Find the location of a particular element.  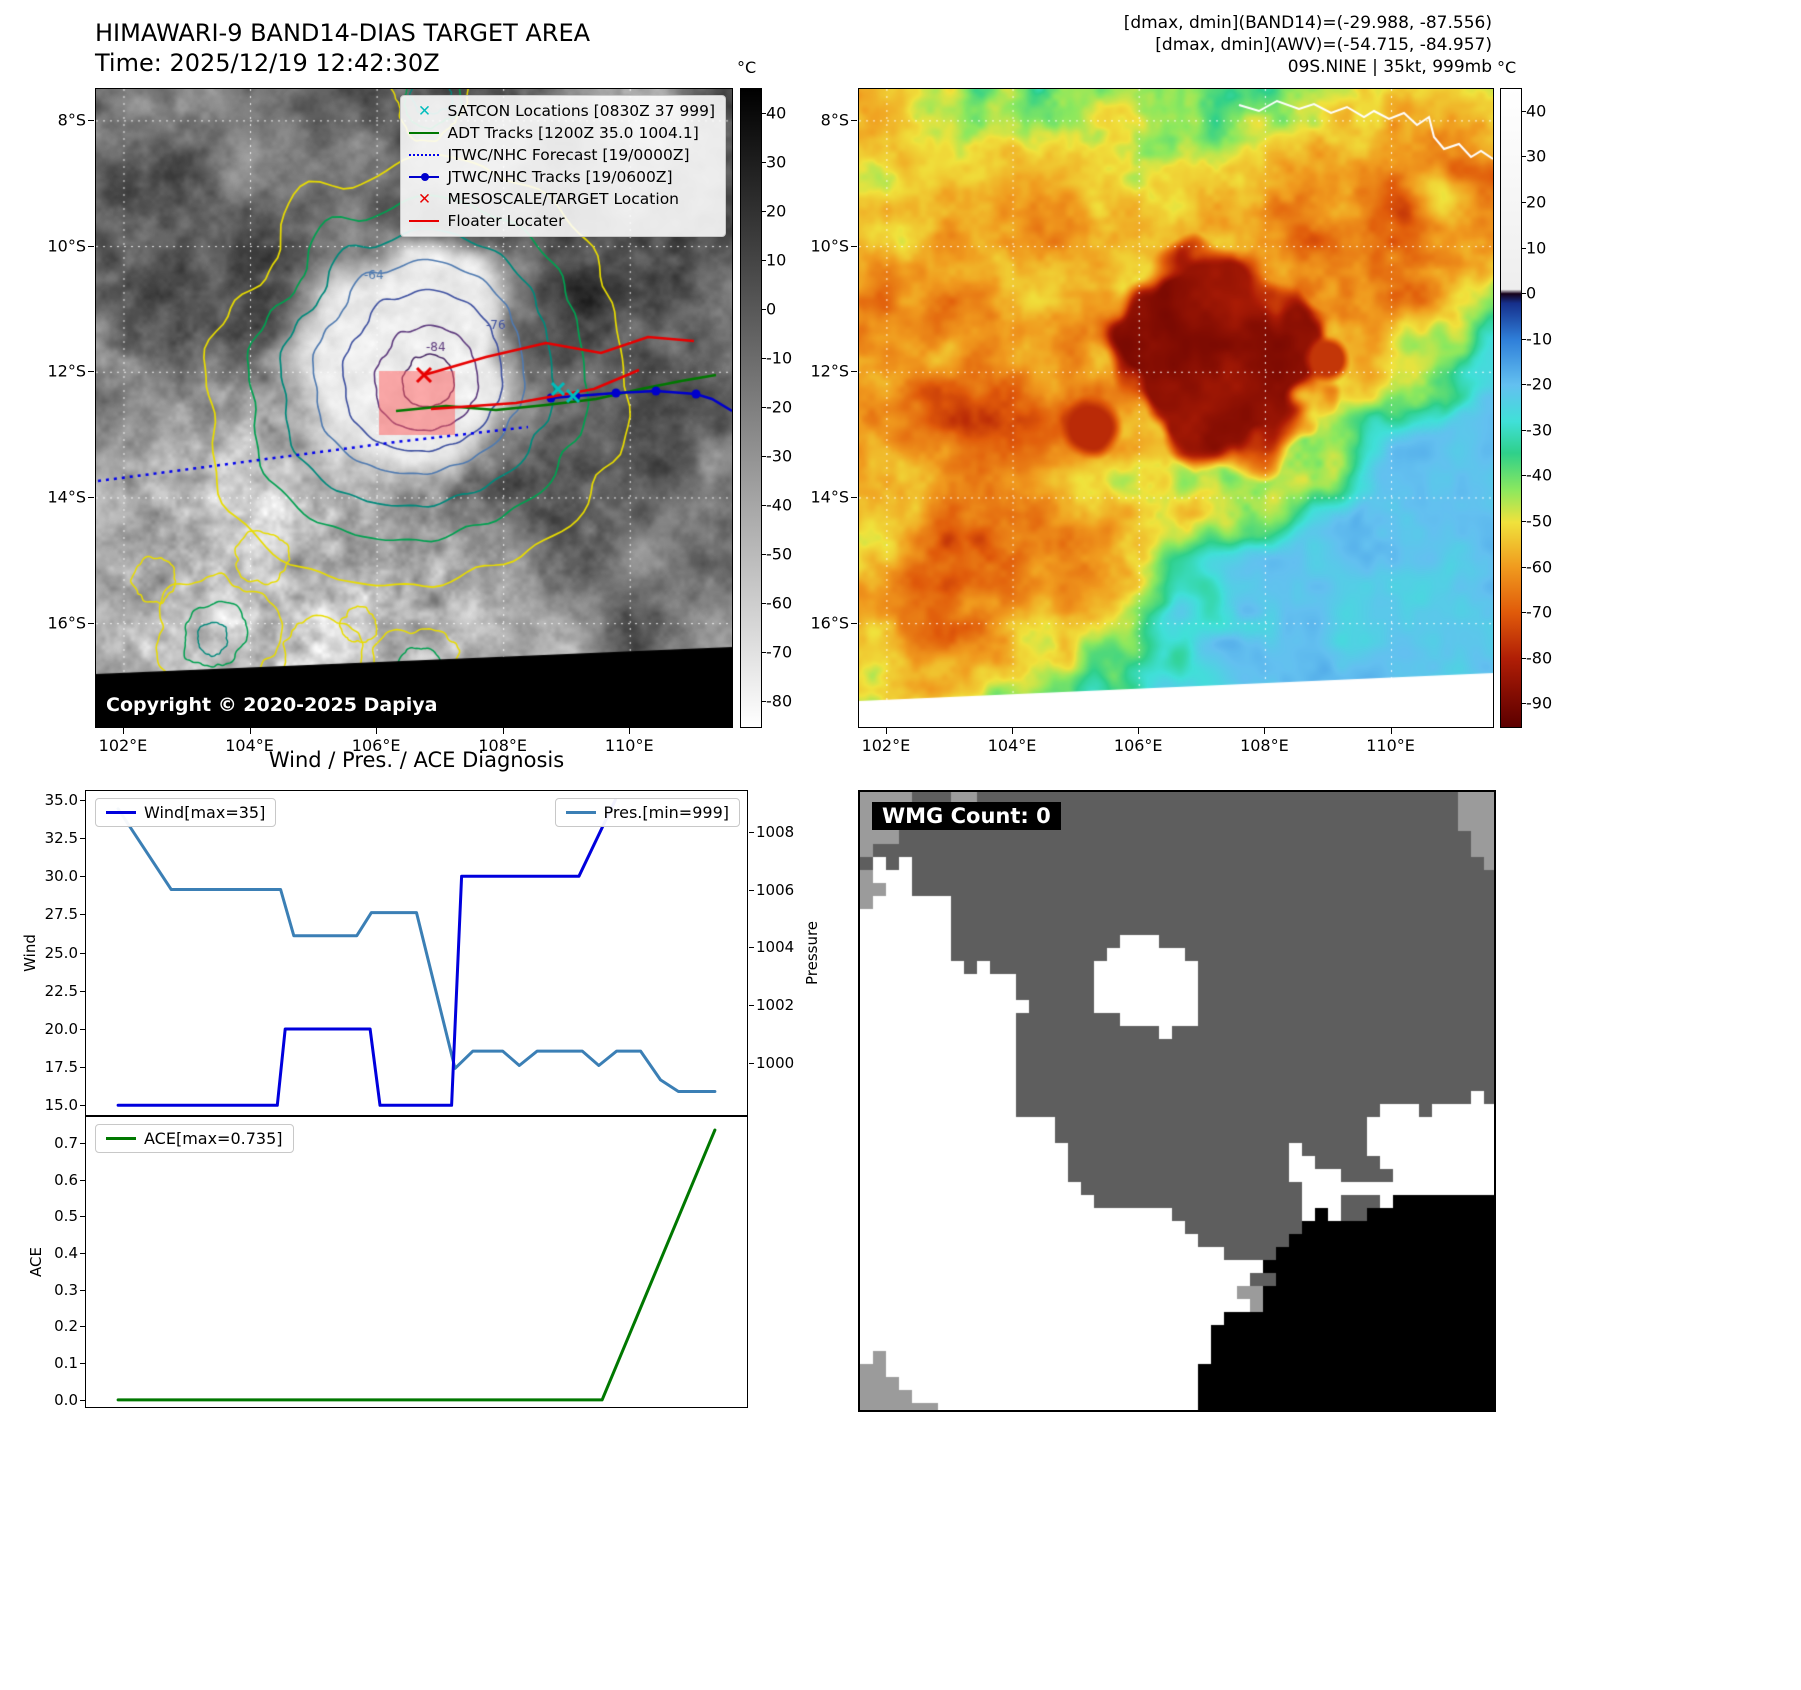

legend-item-label: ADT Tracks [1200Z 35.0 1004.1] is located at coordinates (573, 133).